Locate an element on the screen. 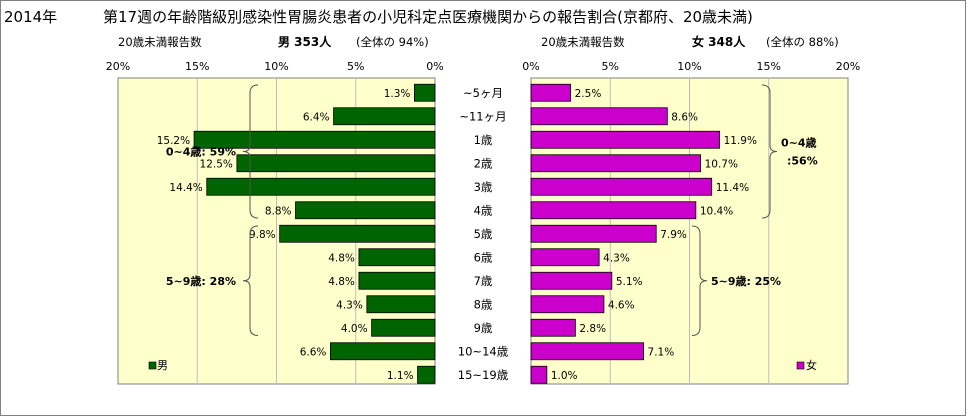 This screenshot has height=417, width=967. male-value-label: 14.4% is located at coordinates (185, 188).